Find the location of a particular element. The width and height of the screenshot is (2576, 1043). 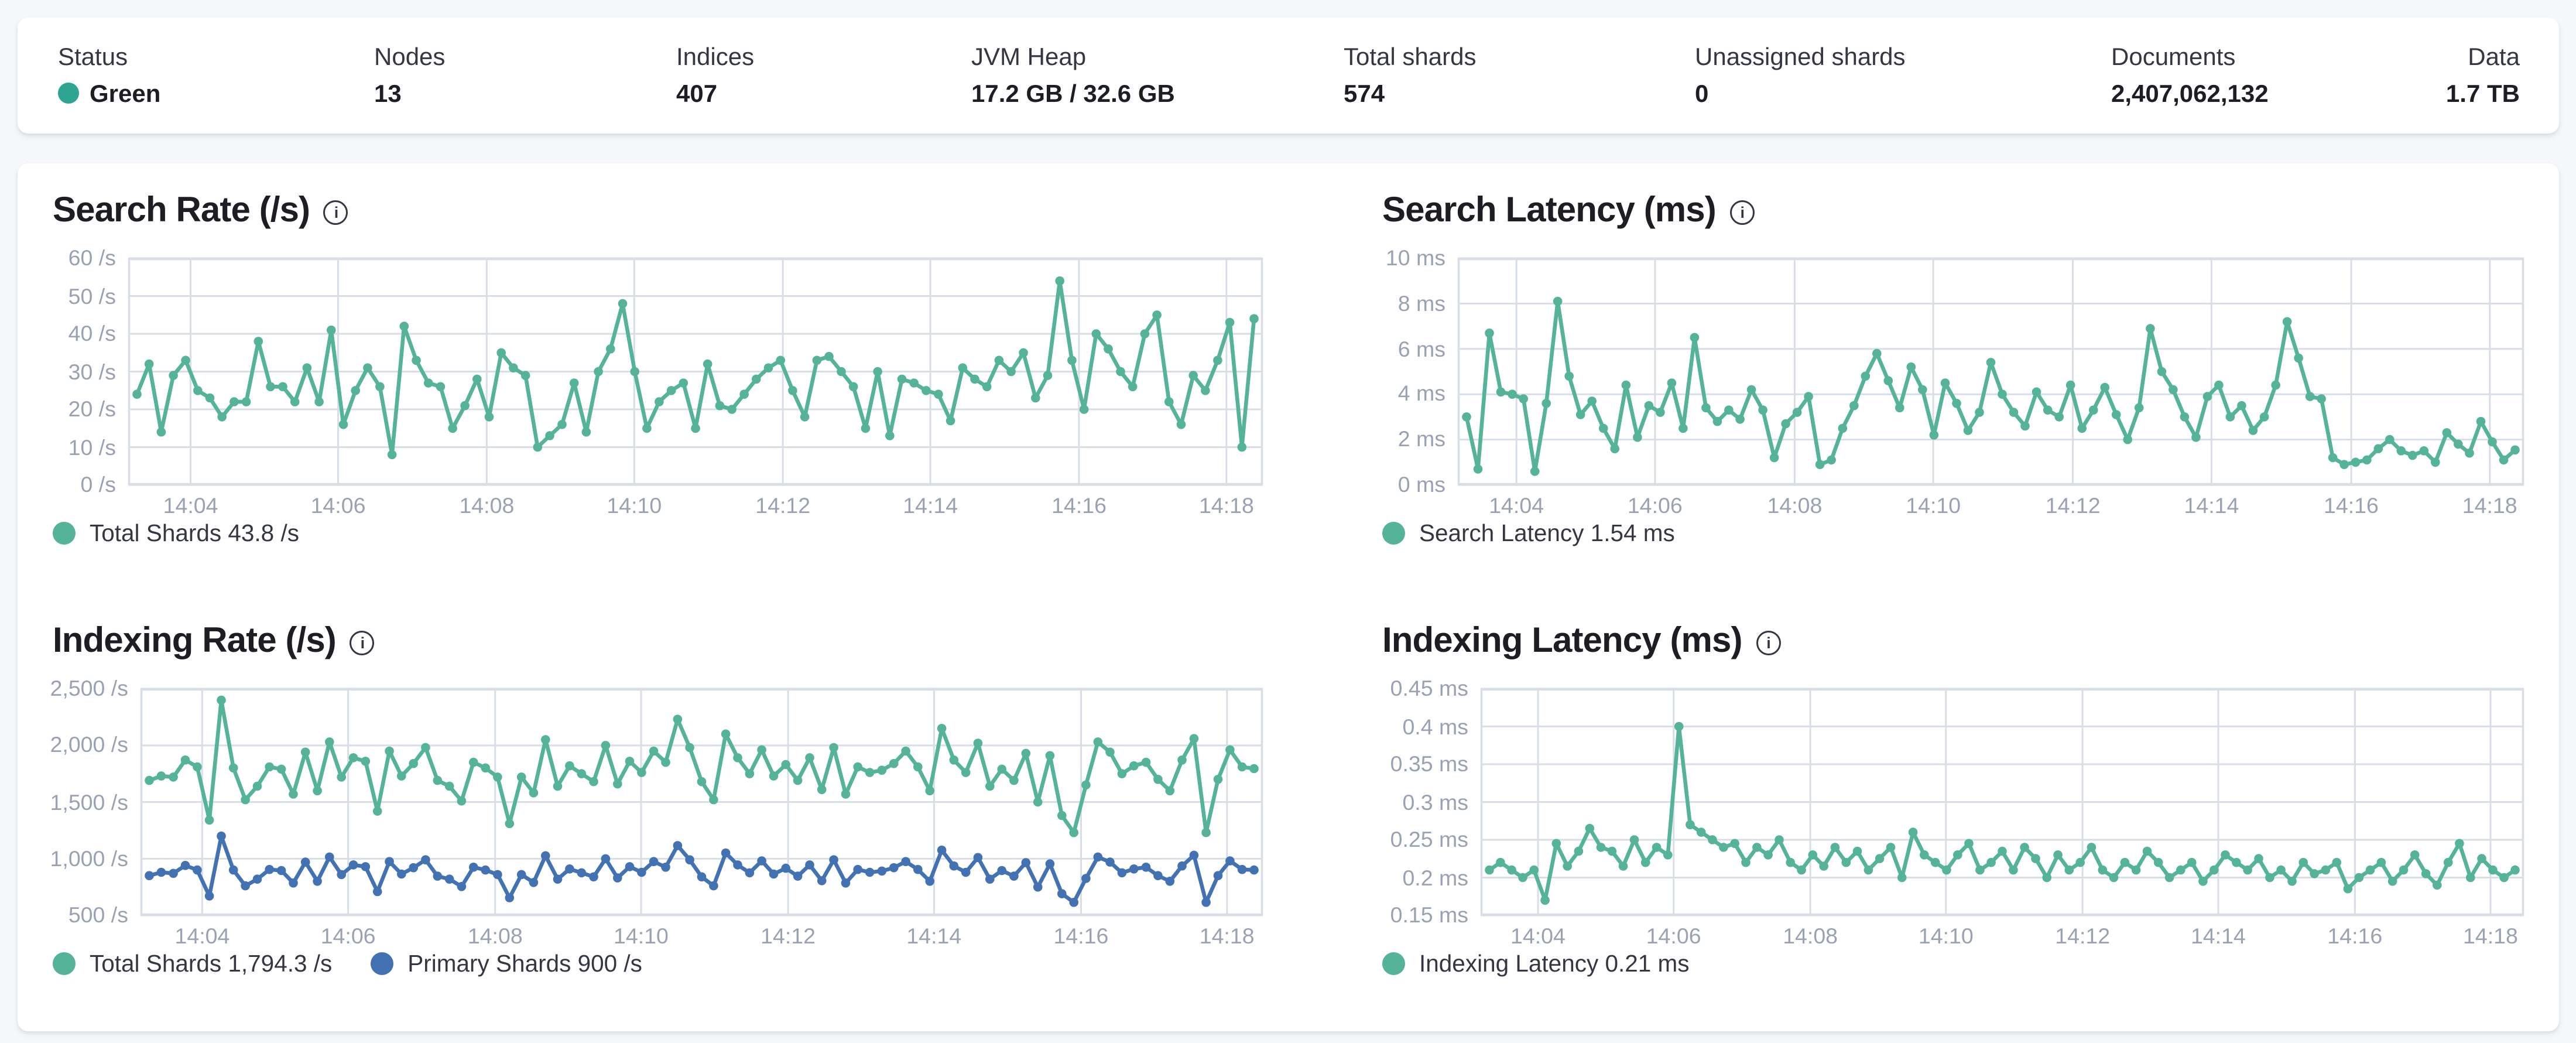

stat-value: 1.7 TB is located at coordinates (2482, 93).